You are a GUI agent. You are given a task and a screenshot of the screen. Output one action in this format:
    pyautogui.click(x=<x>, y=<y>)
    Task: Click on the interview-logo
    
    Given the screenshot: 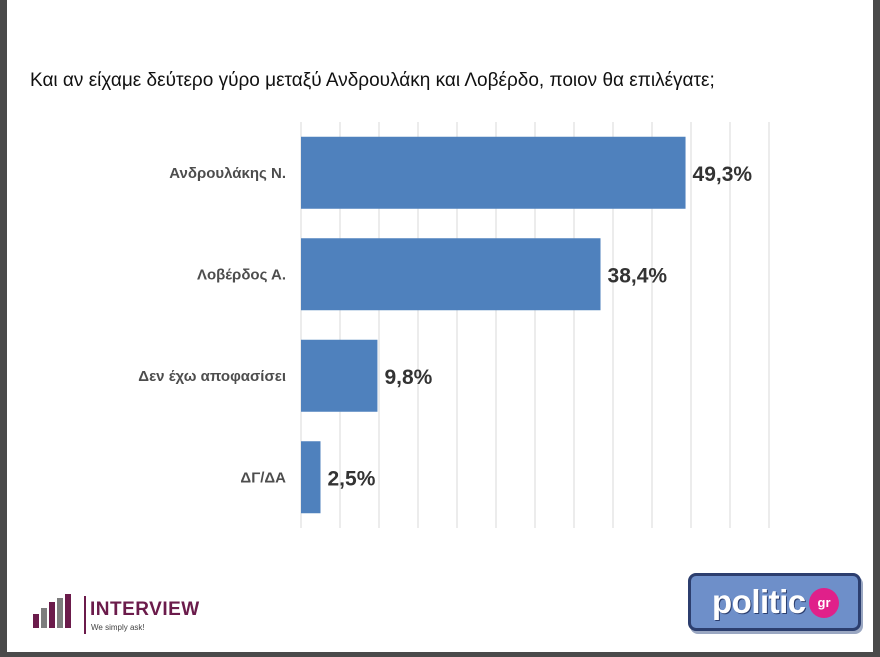 What is the action you would take?
    pyautogui.click(x=133, y=614)
    